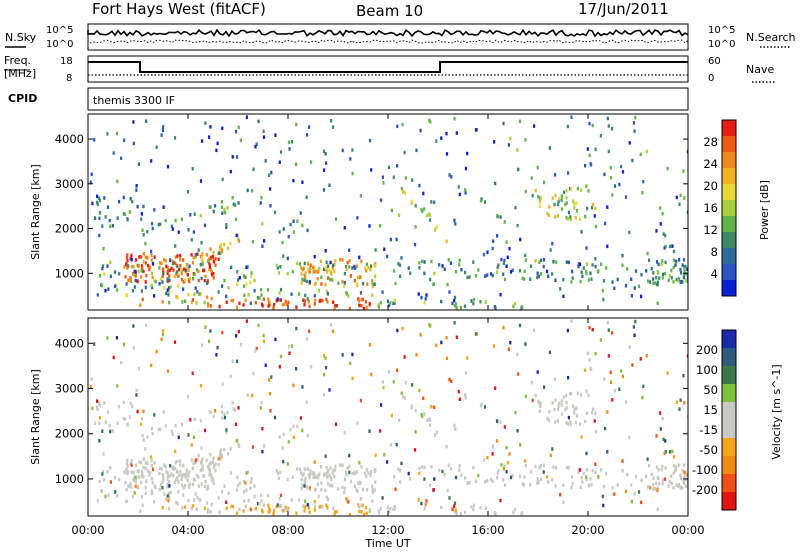 The width and height of the screenshot is (800, 554). What do you see at coordinates (687, 530) in the screenshot?
I see `time-tick-label: 00:00` at bounding box center [687, 530].